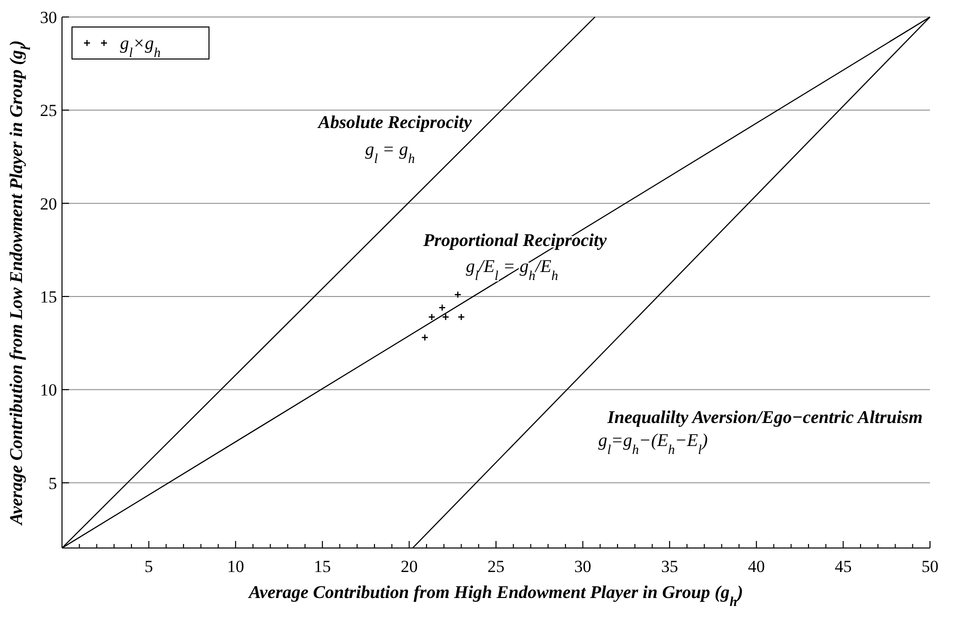 This screenshot has width=959, height=633. I want to click on x-tick-label: 5, so click(149, 566).